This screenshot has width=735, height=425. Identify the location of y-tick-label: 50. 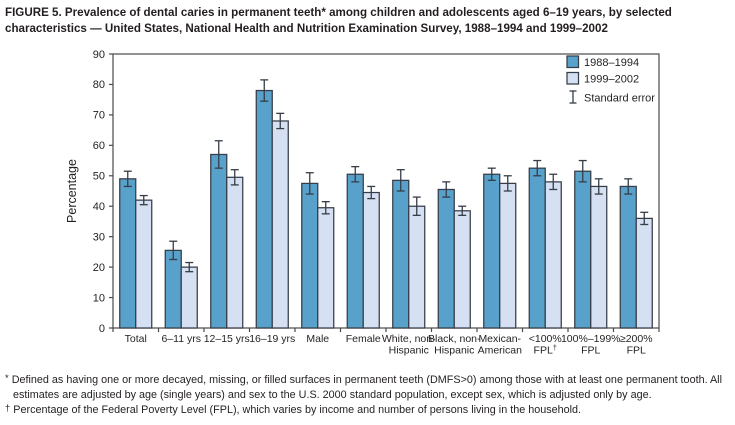
(99, 177).